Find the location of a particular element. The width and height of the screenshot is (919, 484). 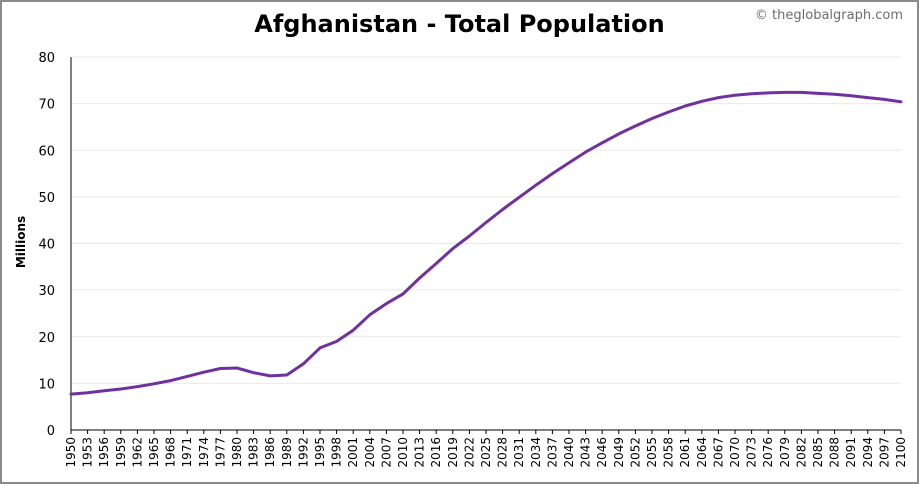

x-tick-label: 1998 is located at coordinates (337, 452).